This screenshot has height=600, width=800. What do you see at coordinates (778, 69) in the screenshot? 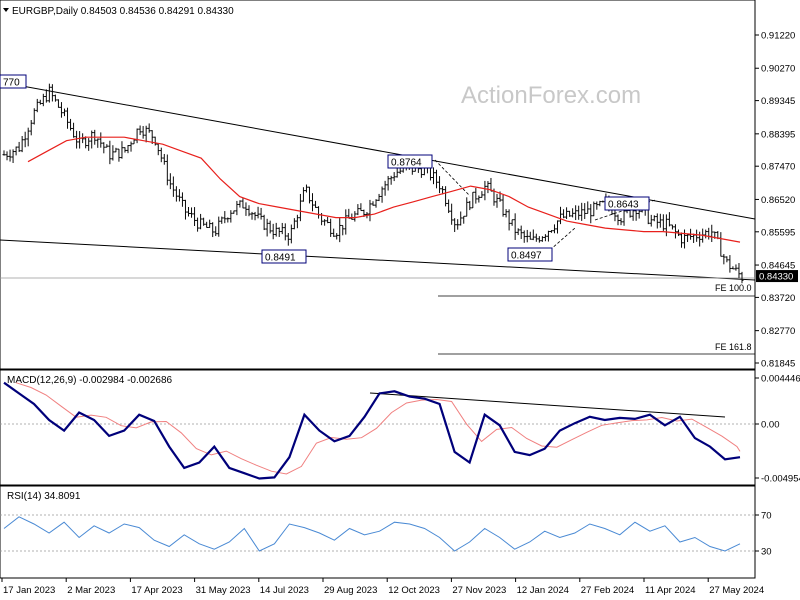
I see `price-tick-label: 0.90270` at bounding box center [778, 69].